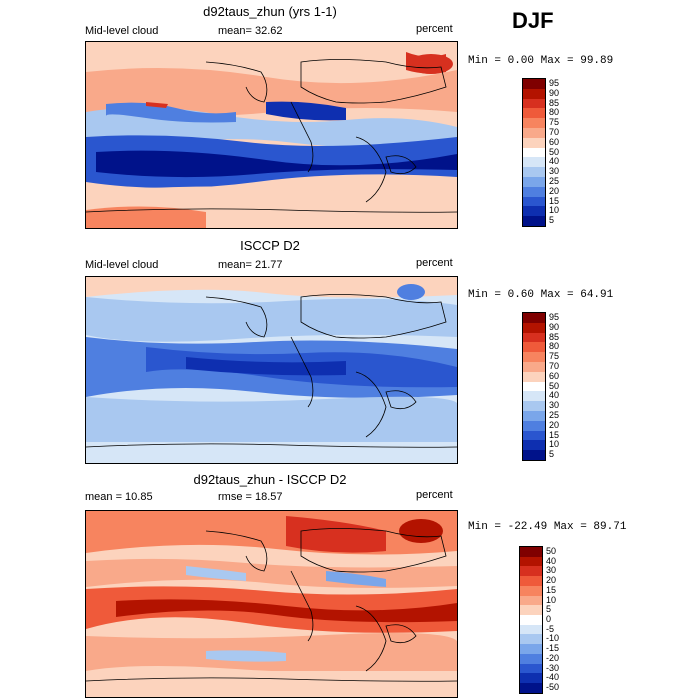 The height and width of the screenshot is (700, 700). I want to click on panel3-colorbar: 50 40 30 20 15 10 5 0 -5 -10 -15 -20 -30 -40 -50, so click(539, 620).